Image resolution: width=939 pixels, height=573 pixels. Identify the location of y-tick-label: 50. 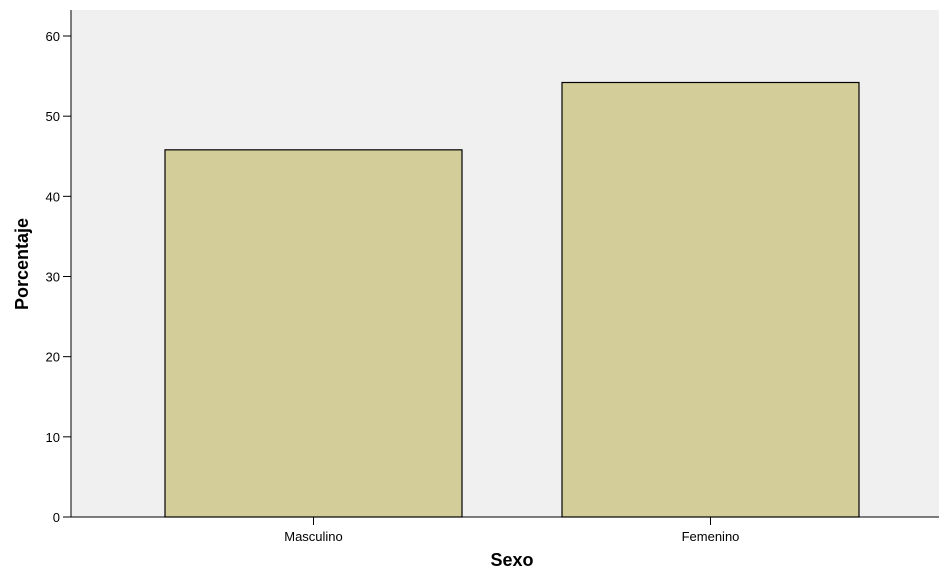
(53, 116).